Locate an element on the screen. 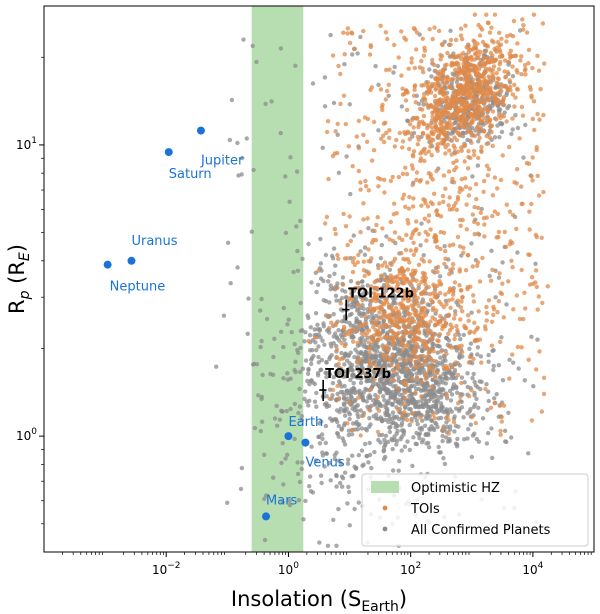 Image resolution: width=600 pixels, height=614 pixels. x-tick-label-exponent: 2 is located at coordinates (418, 566).